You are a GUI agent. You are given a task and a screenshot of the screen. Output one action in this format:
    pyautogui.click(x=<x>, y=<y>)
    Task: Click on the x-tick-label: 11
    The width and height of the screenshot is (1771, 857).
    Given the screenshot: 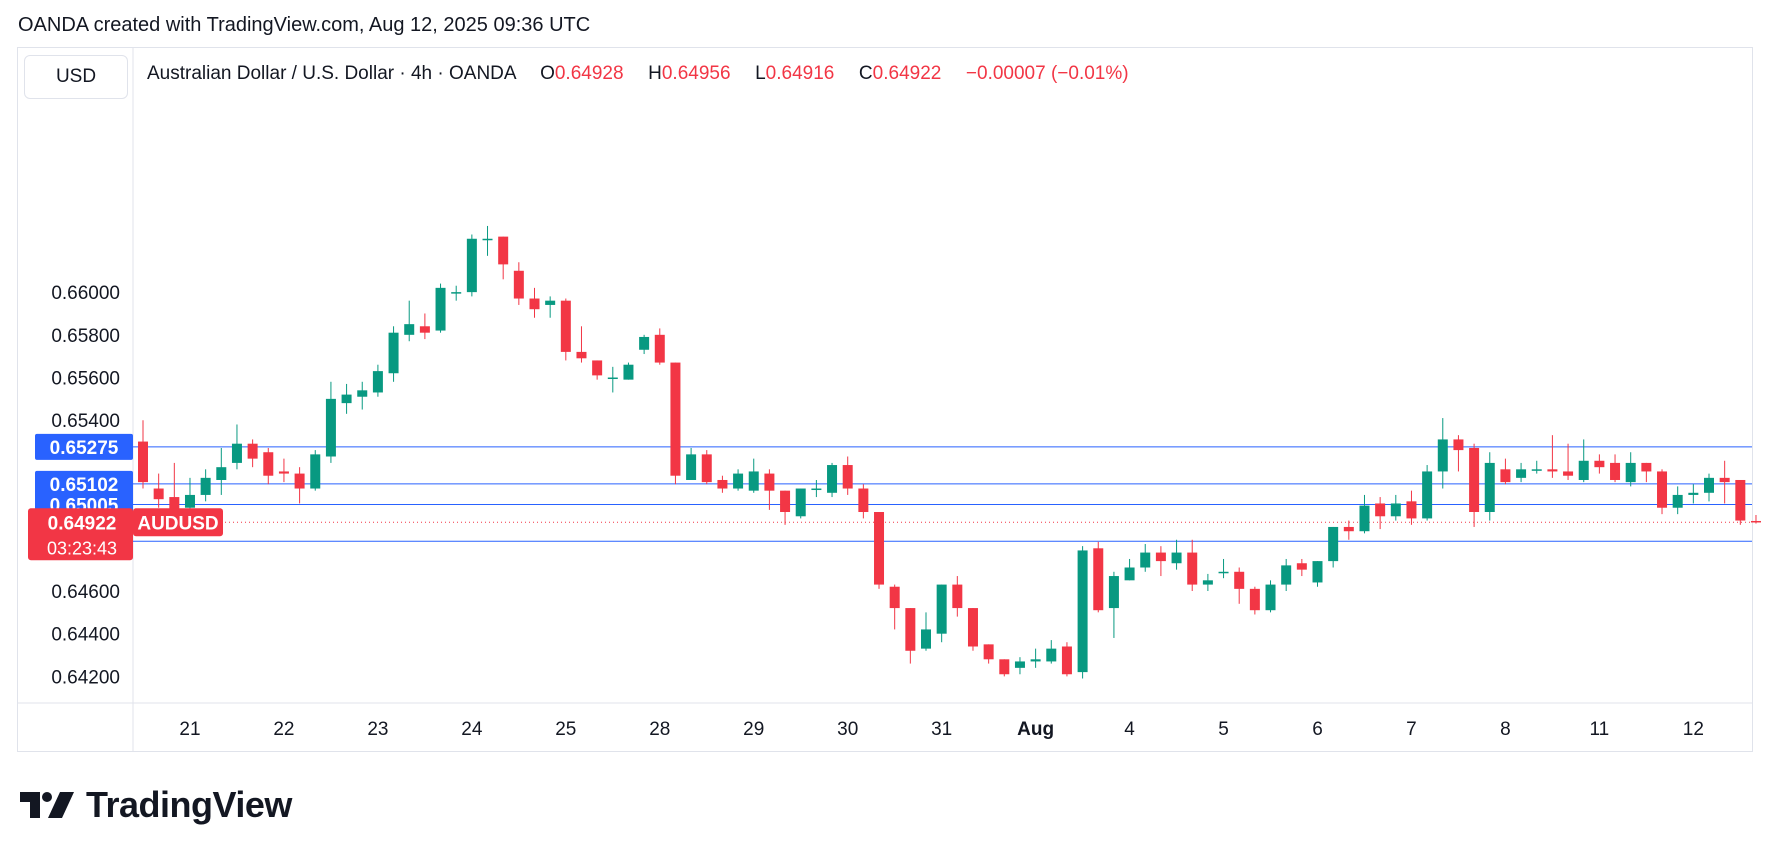 What is the action you would take?
    pyautogui.click(x=1600, y=729)
    